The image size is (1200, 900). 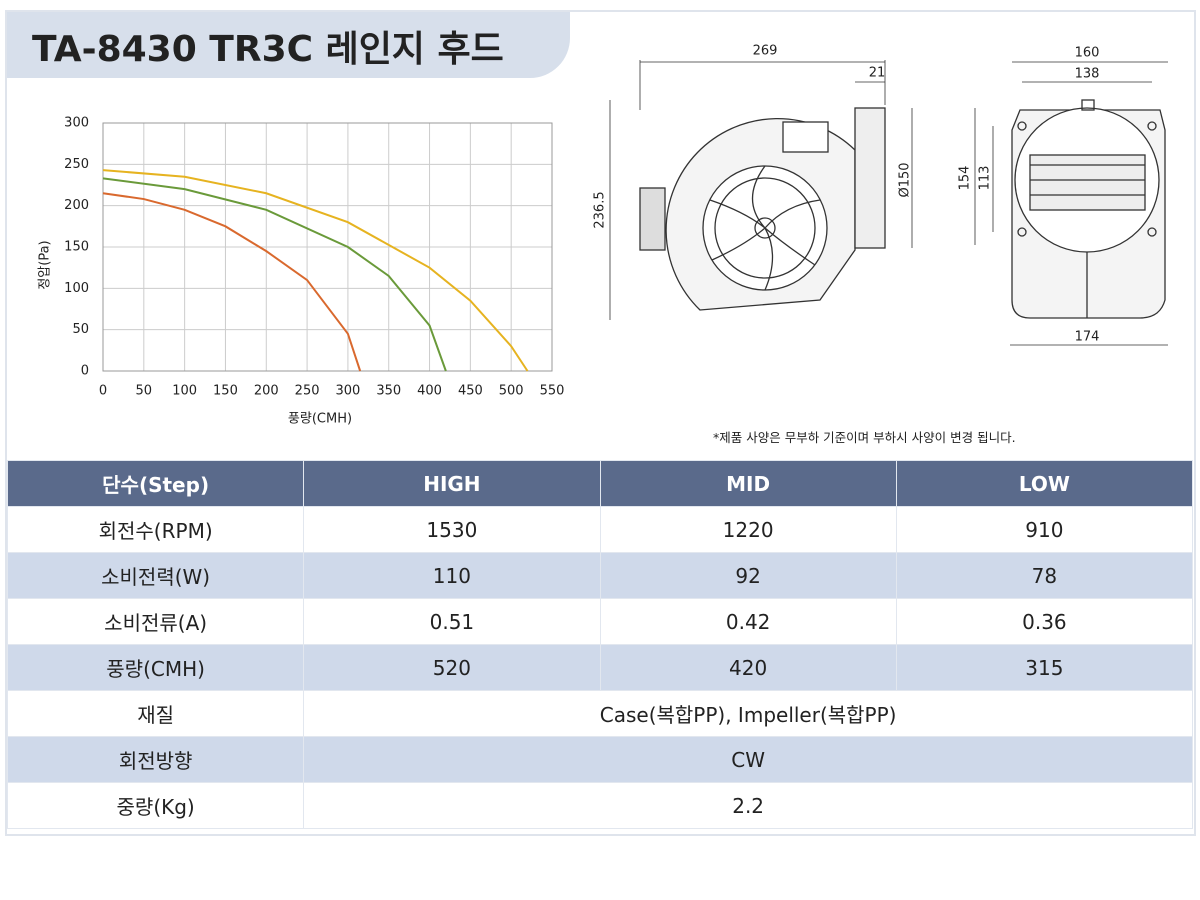 I want to click on cell: 1220, so click(x=748, y=529).